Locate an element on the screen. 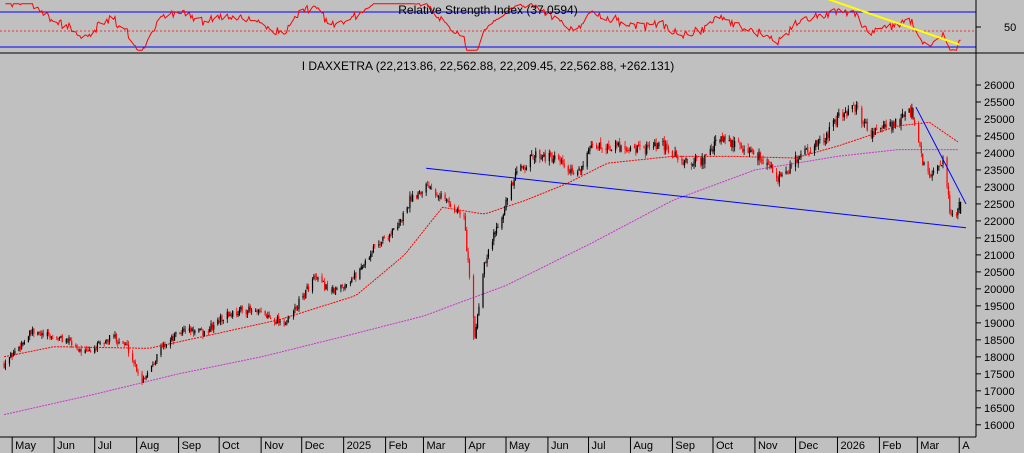 The width and height of the screenshot is (1024, 453). x-tick-label: May is located at coordinates (25, 446).